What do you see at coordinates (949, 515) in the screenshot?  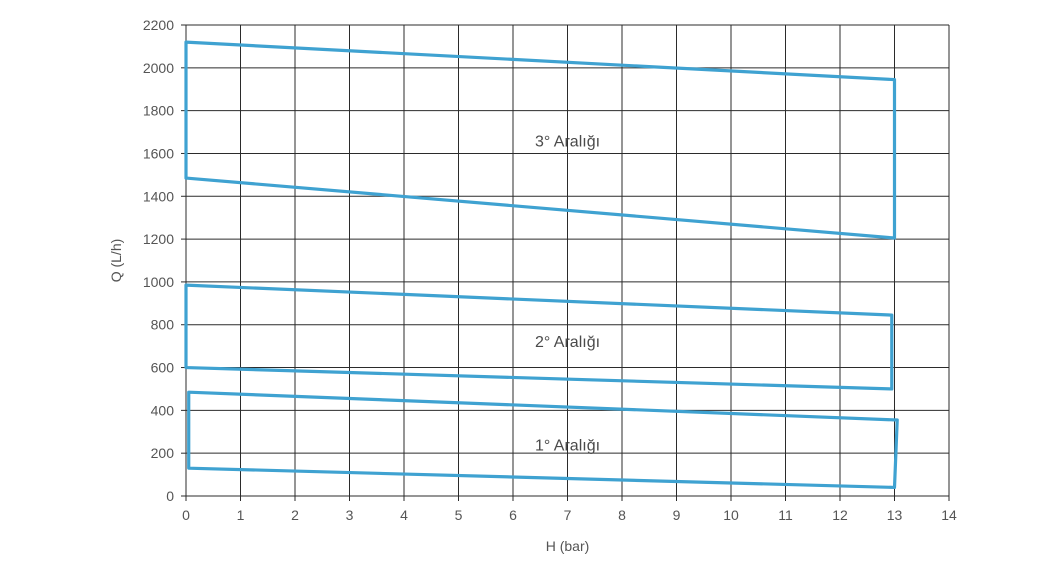 I see `x-tick-label: 14` at bounding box center [949, 515].